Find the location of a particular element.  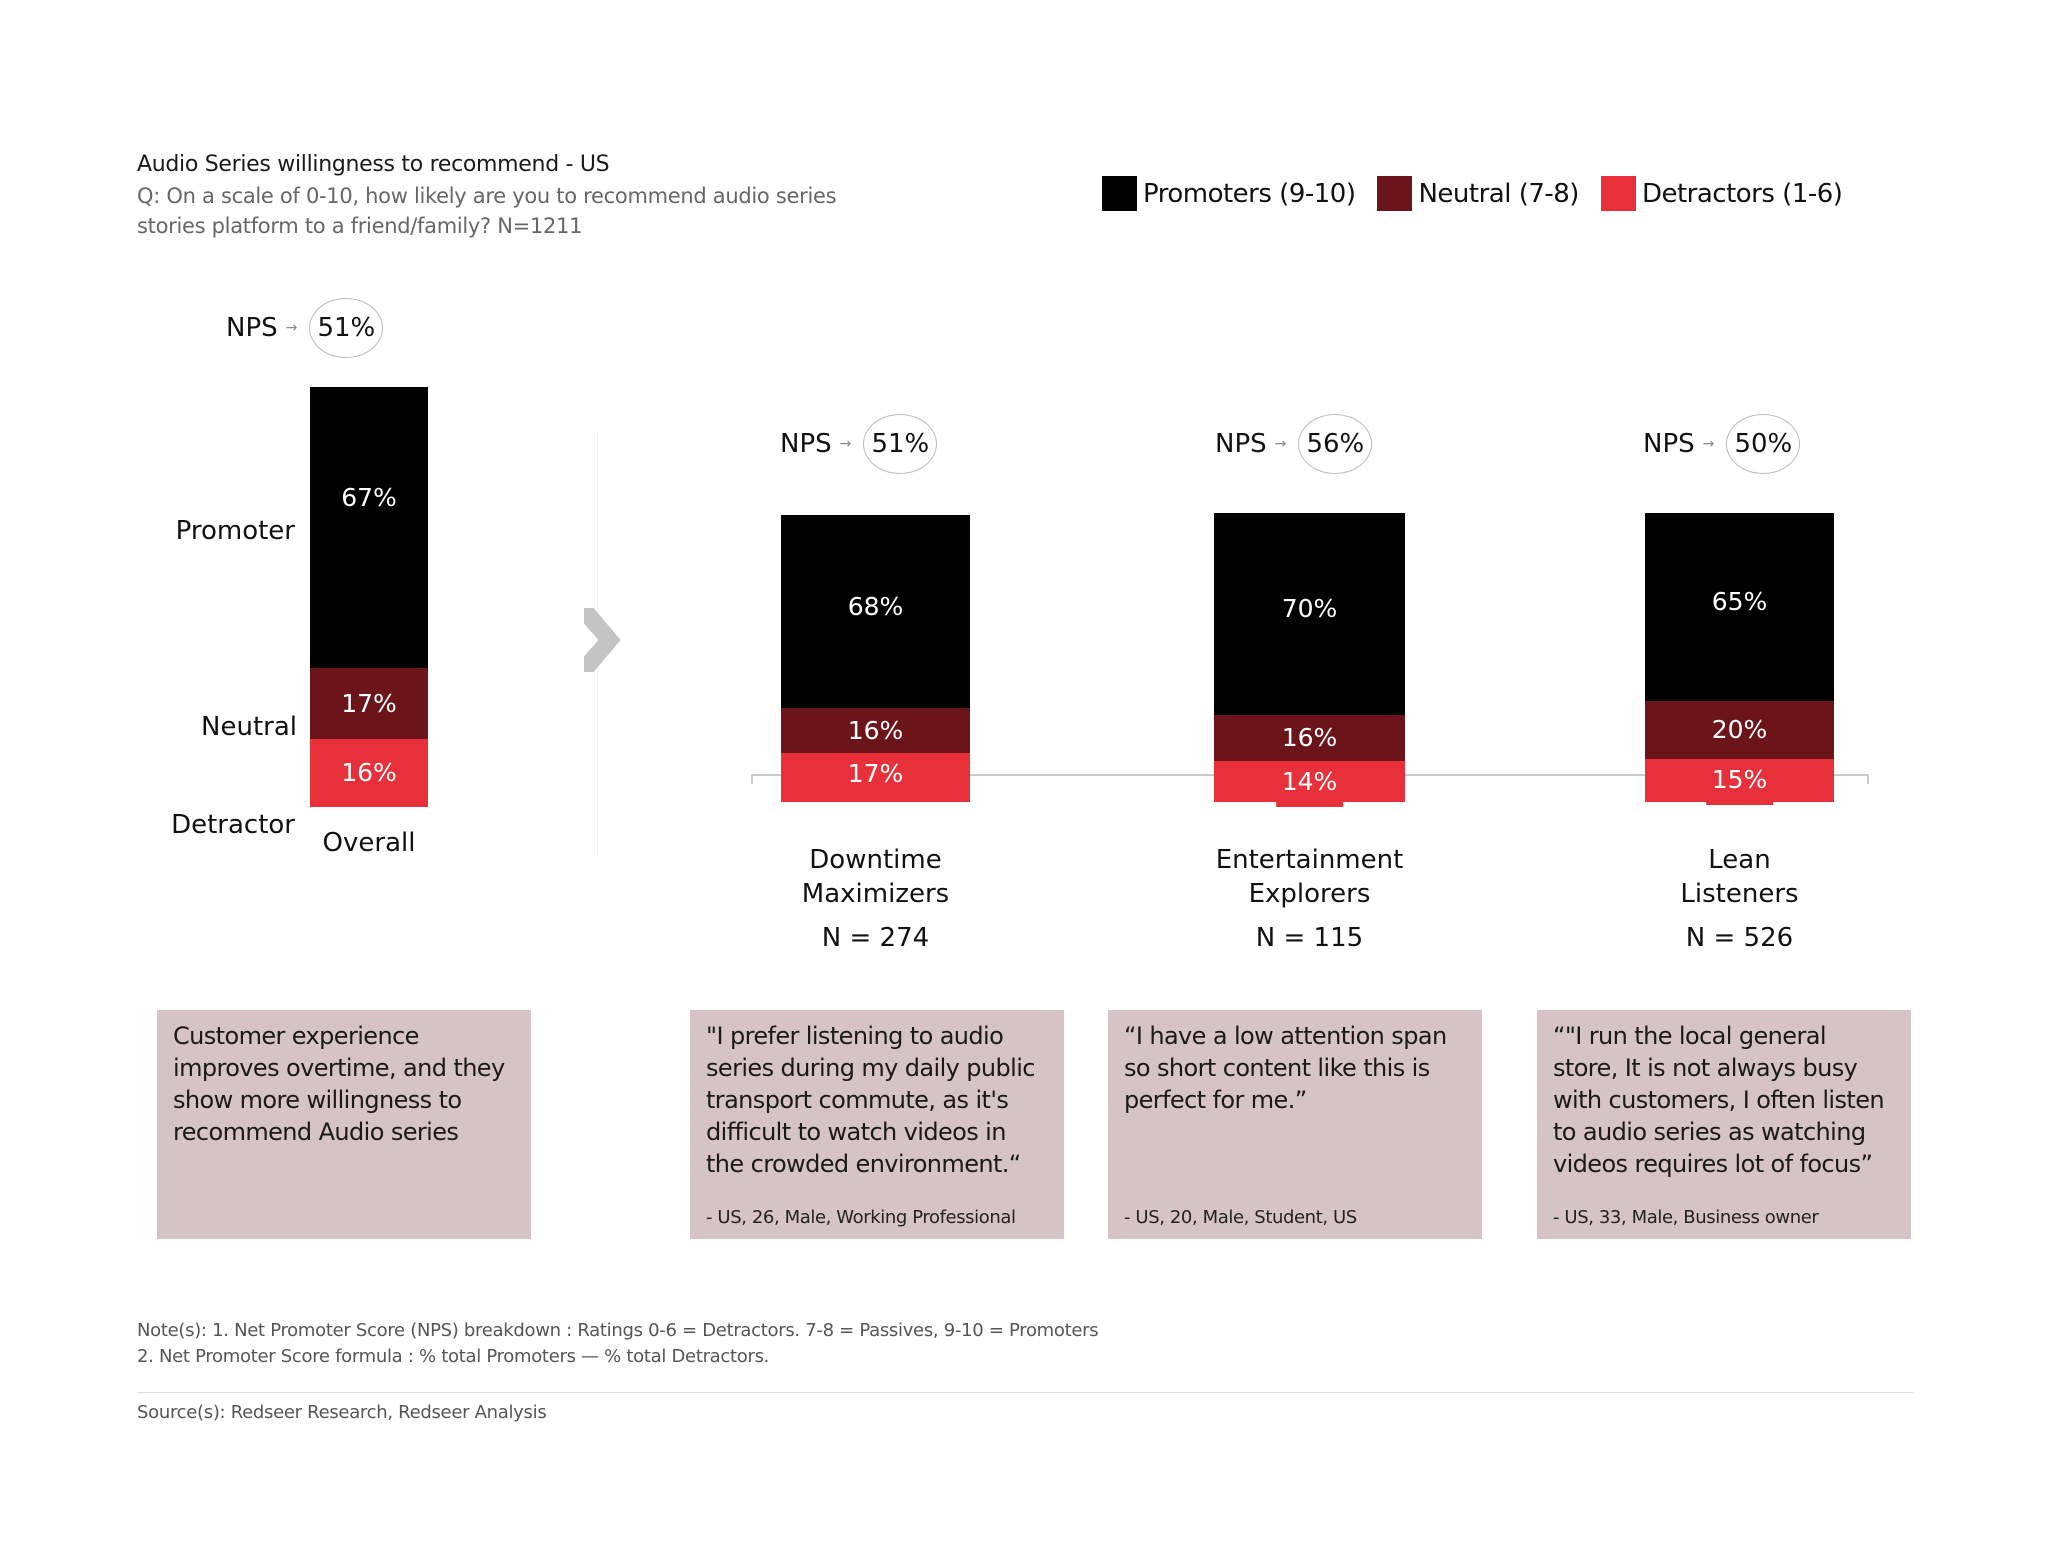

category-label-lean-listeners: Lean Listeners N = 526 is located at coordinates (1740, 899).